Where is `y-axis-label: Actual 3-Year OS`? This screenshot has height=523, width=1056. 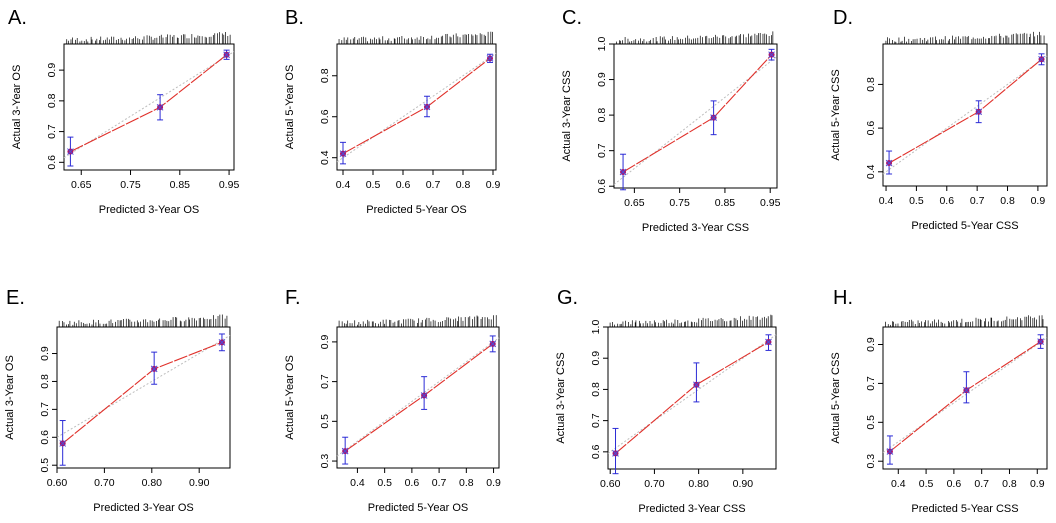
y-axis-label: Actual 3-Year OS is located at coordinates (10, 397).